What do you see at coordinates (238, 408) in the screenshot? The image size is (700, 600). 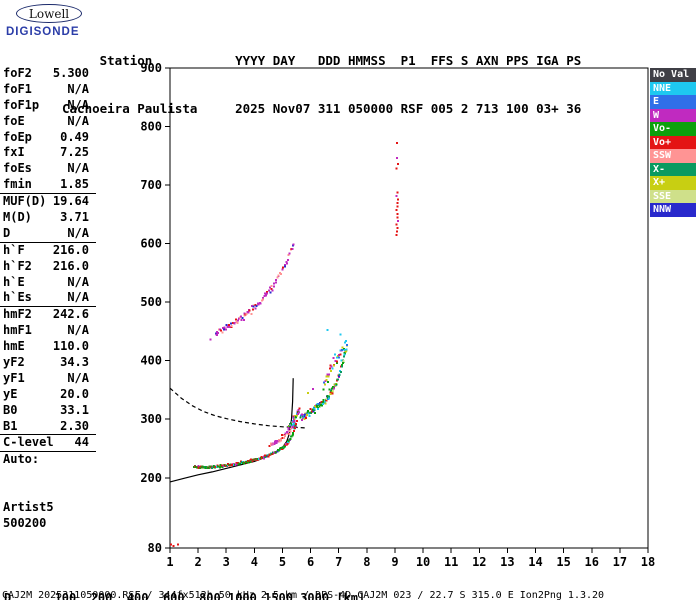 I see `curve-transmission-curve` at bounding box center [238, 408].